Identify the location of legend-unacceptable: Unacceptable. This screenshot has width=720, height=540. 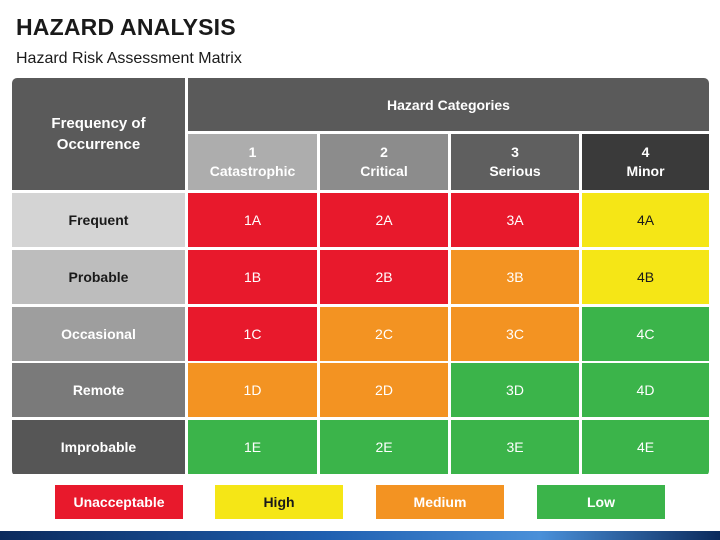
(119, 502).